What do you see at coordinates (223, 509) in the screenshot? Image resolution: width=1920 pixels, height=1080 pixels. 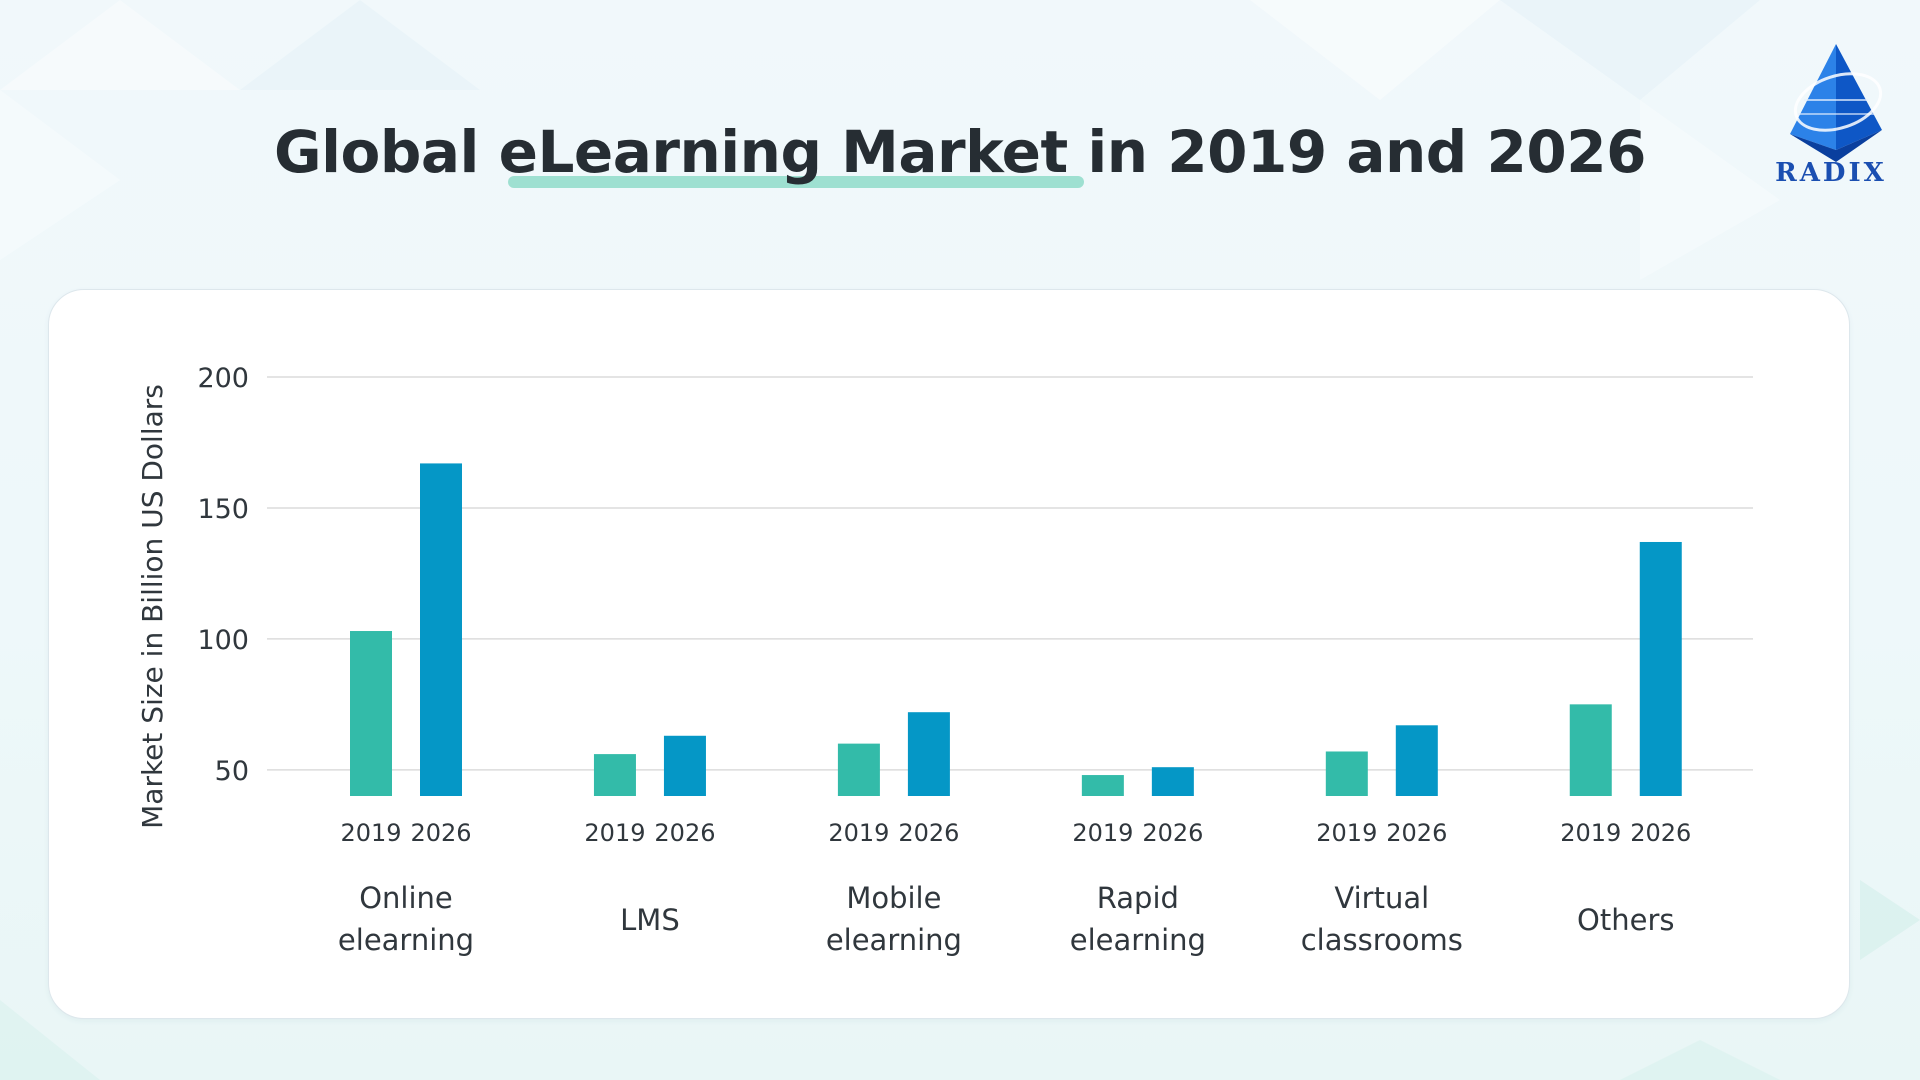 I see `y-tick-label: 150` at bounding box center [223, 509].